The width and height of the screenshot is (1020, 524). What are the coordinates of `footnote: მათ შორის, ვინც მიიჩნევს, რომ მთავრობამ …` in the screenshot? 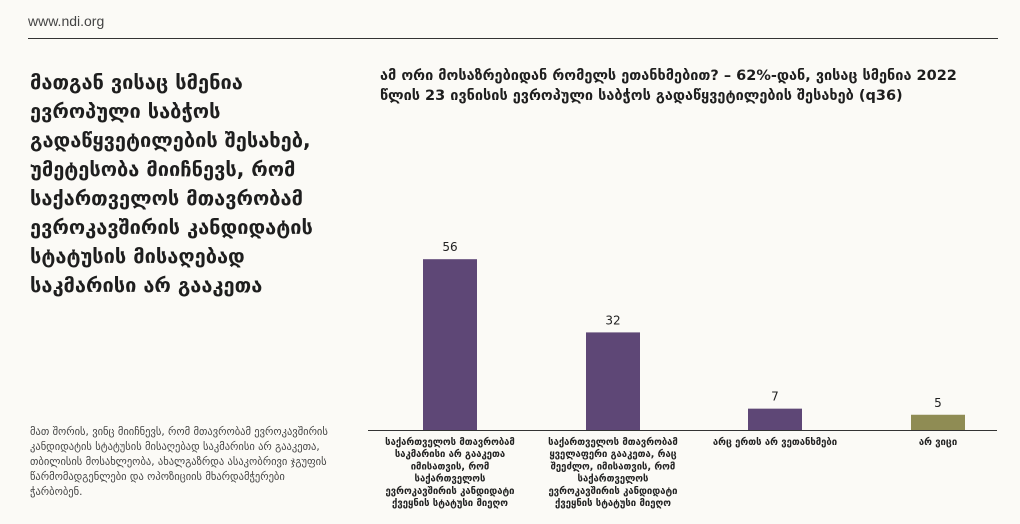 It's located at (179, 462).